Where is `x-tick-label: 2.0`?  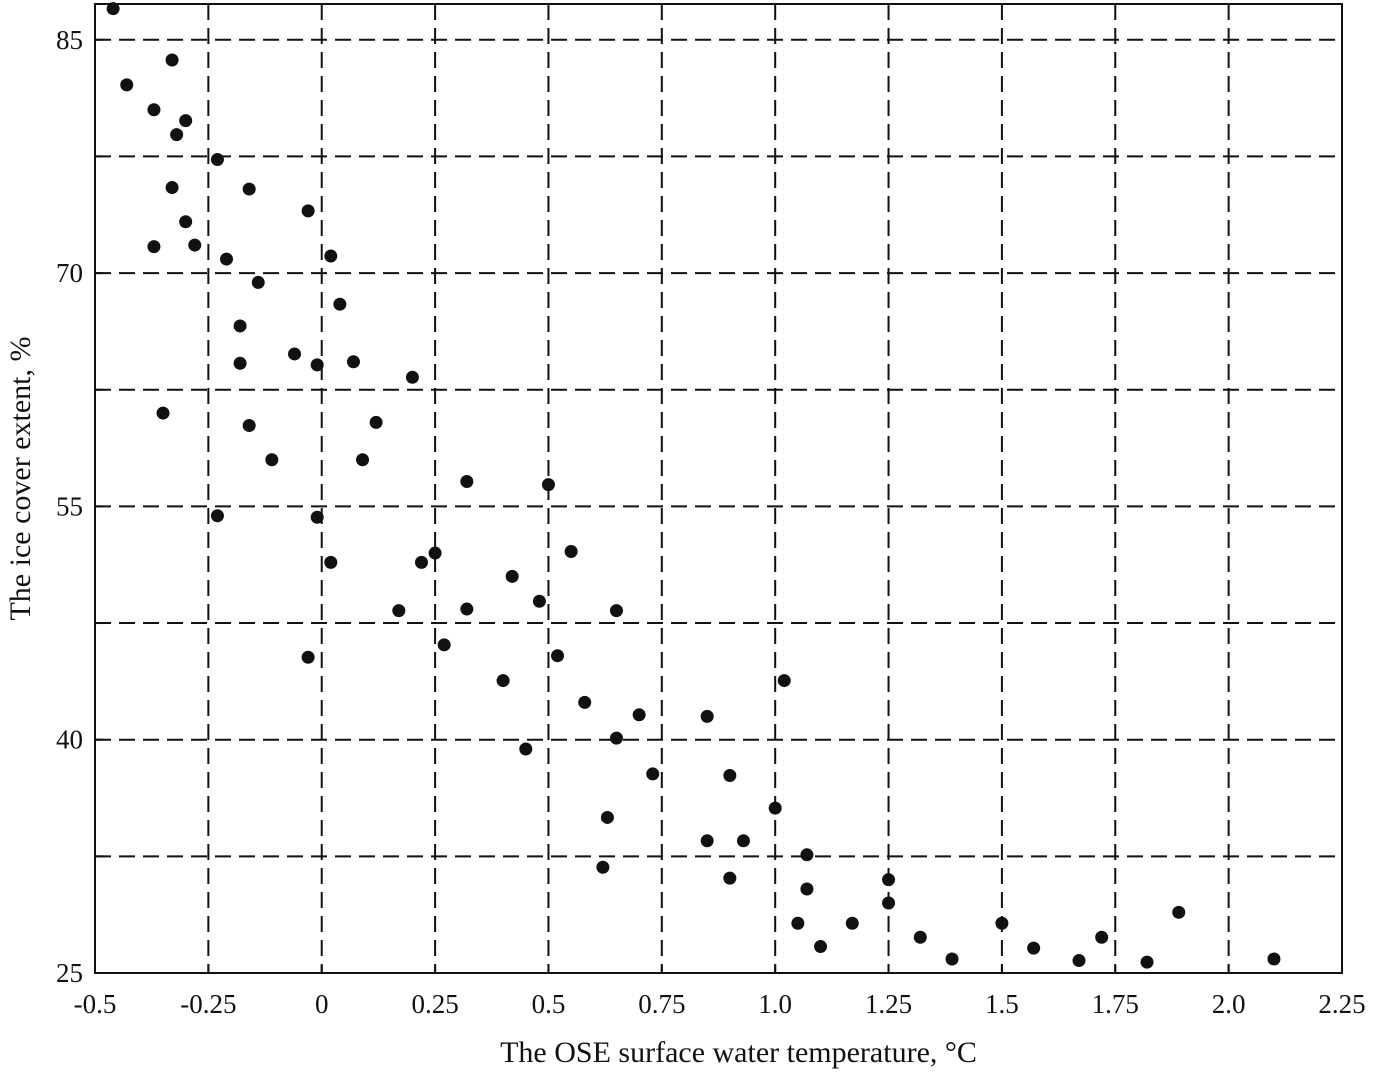 x-tick-label: 2.0 is located at coordinates (1229, 1004).